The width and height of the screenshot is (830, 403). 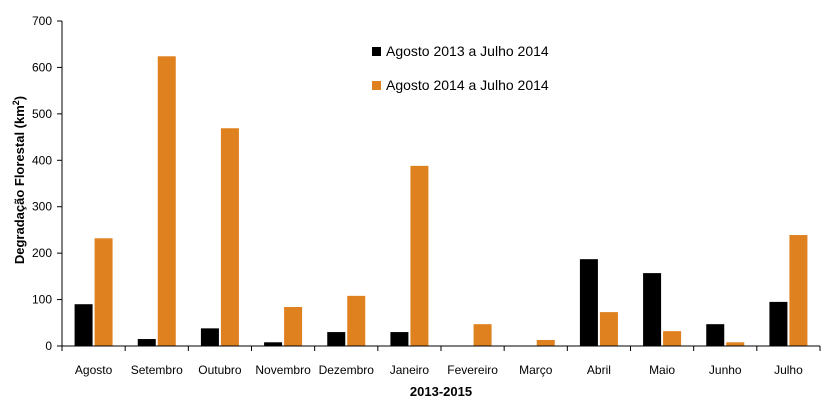 I want to click on x-tick-label: Fevereiro, so click(x=472, y=370).